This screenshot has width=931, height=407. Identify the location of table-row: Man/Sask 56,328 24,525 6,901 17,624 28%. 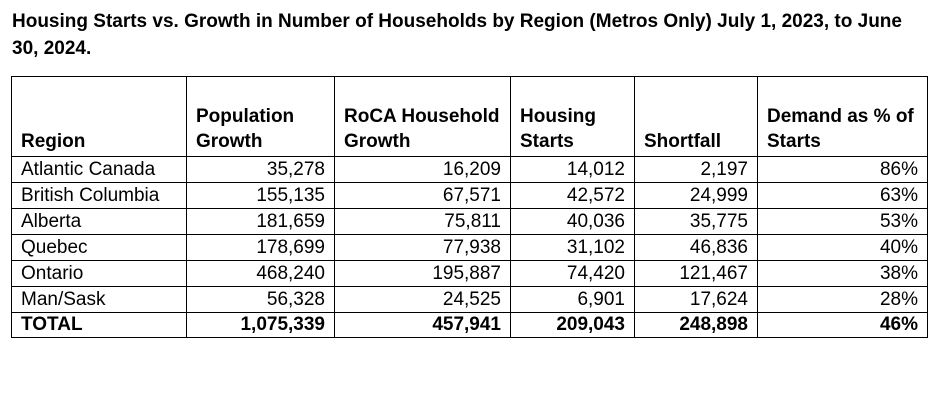
(469, 299).